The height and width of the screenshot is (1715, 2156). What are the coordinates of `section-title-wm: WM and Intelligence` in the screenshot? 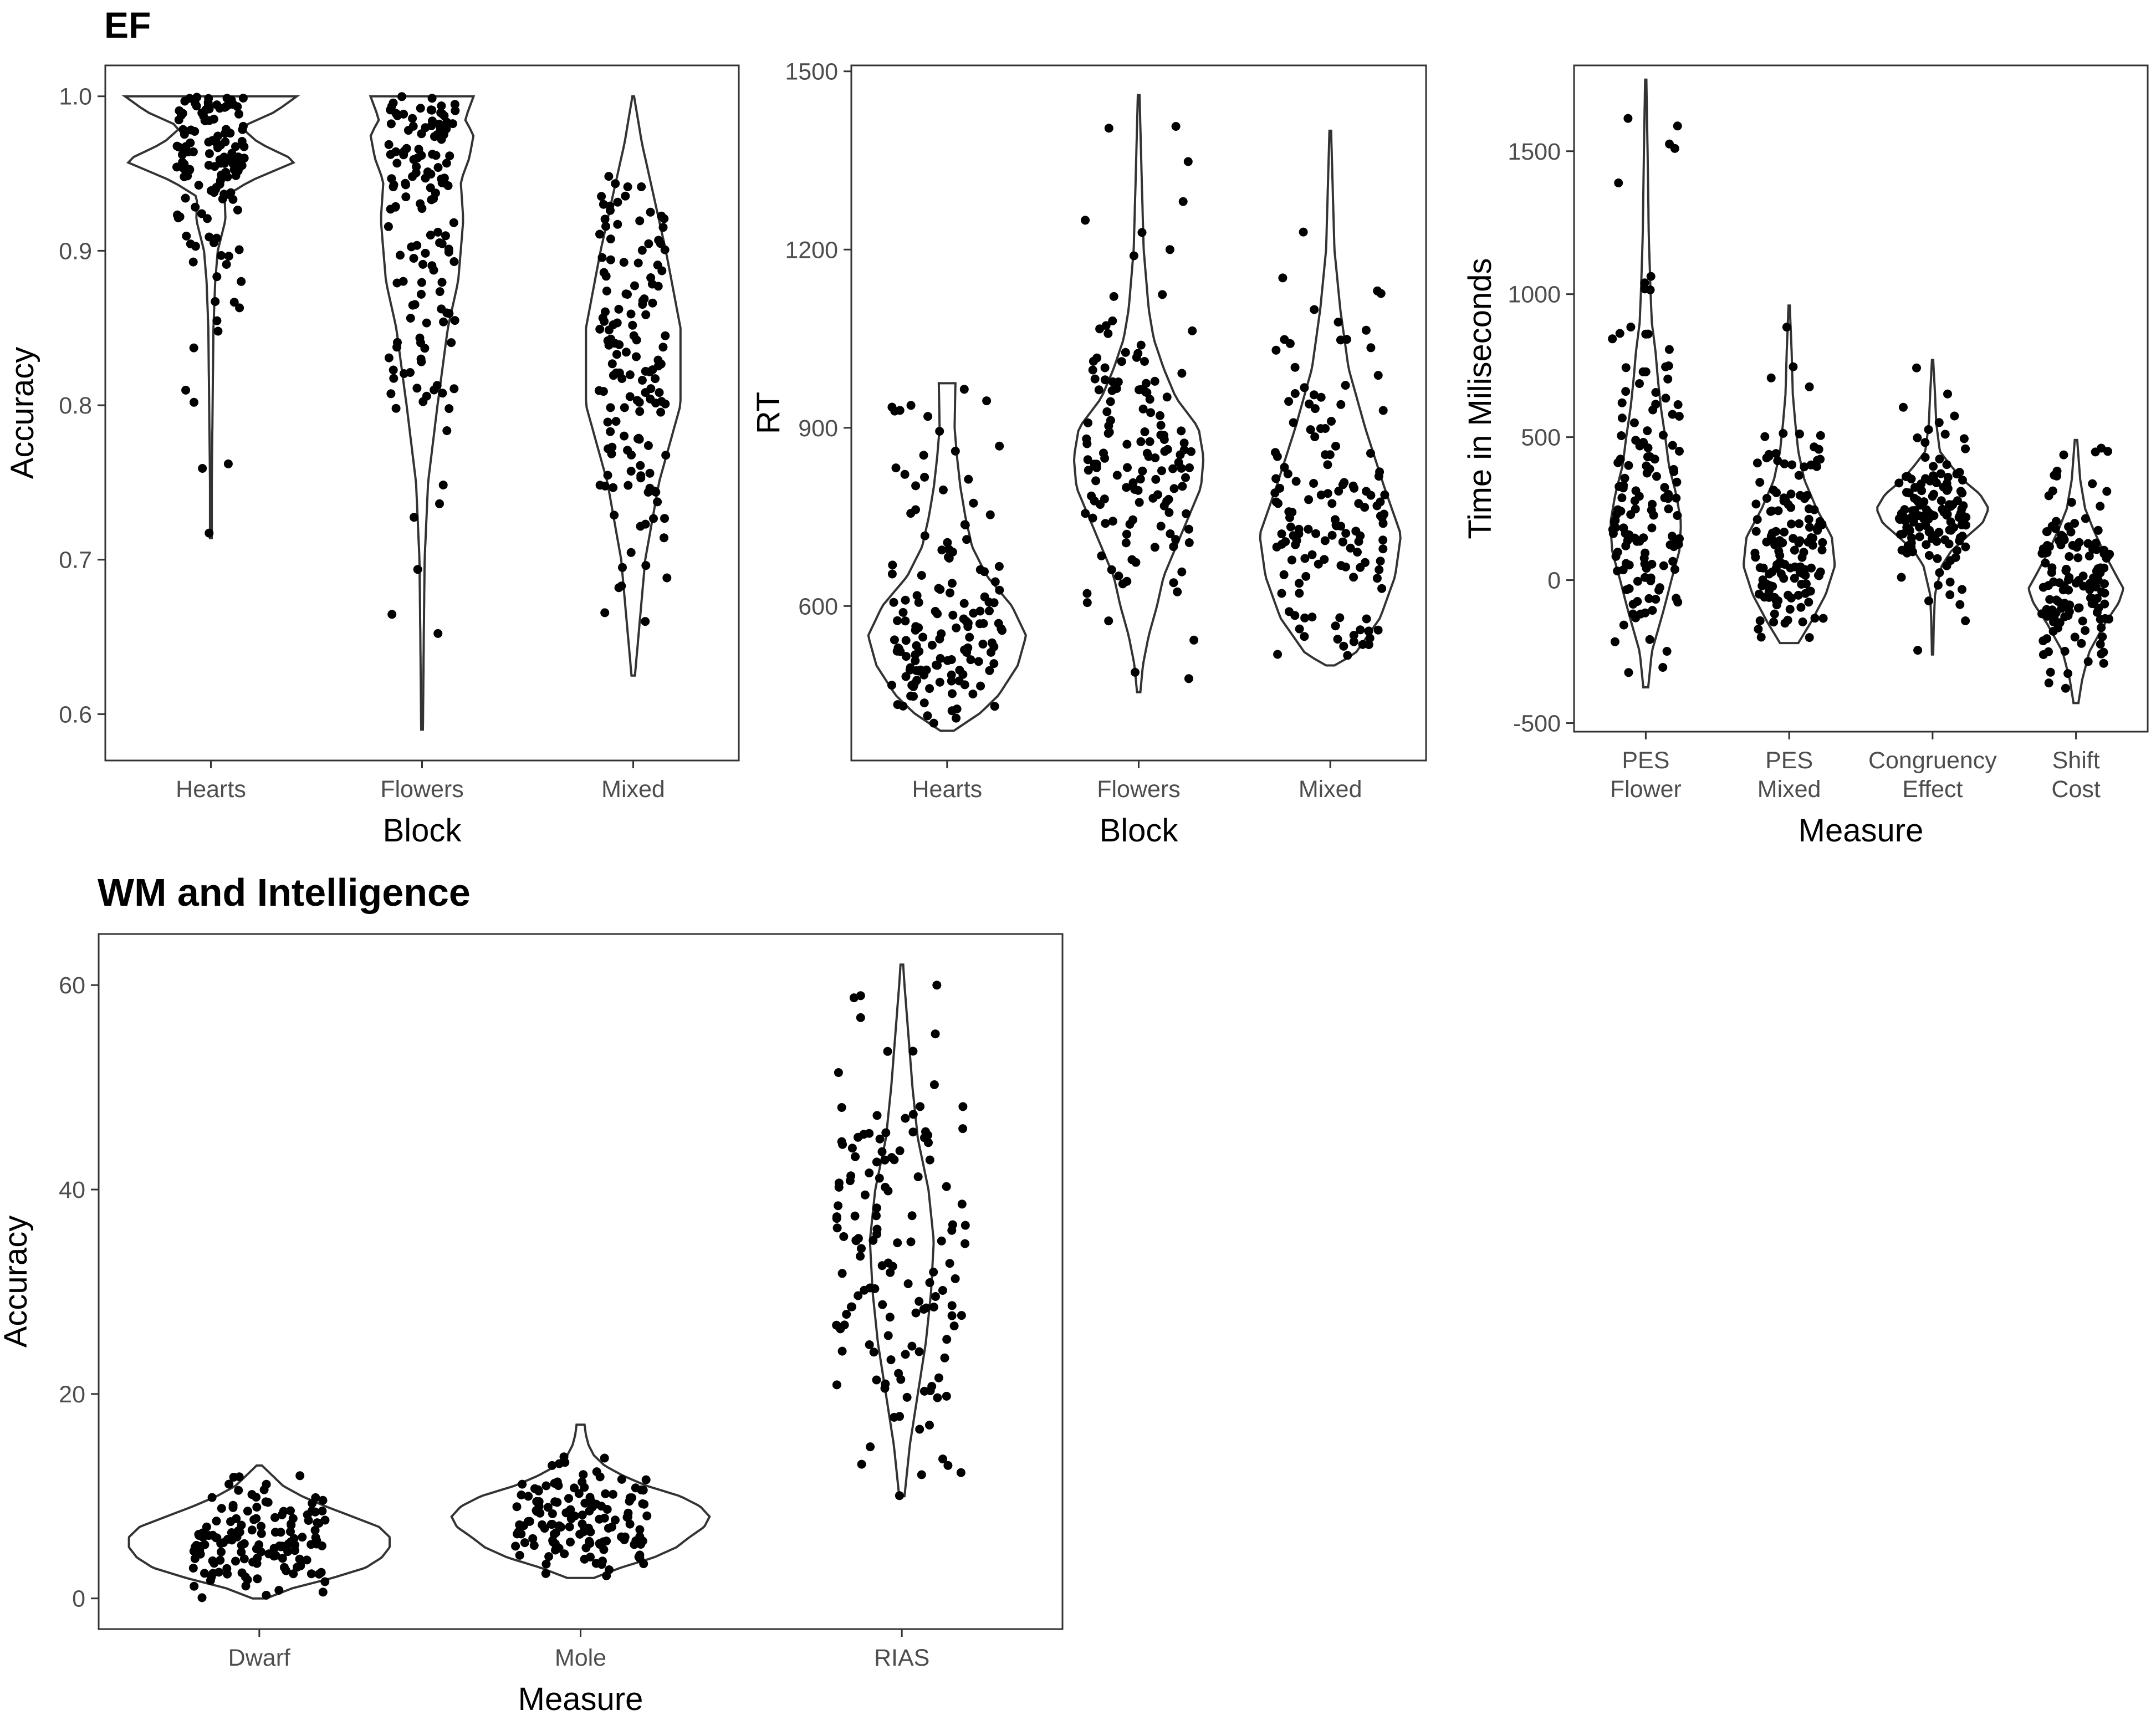 It's located at (284, 893).